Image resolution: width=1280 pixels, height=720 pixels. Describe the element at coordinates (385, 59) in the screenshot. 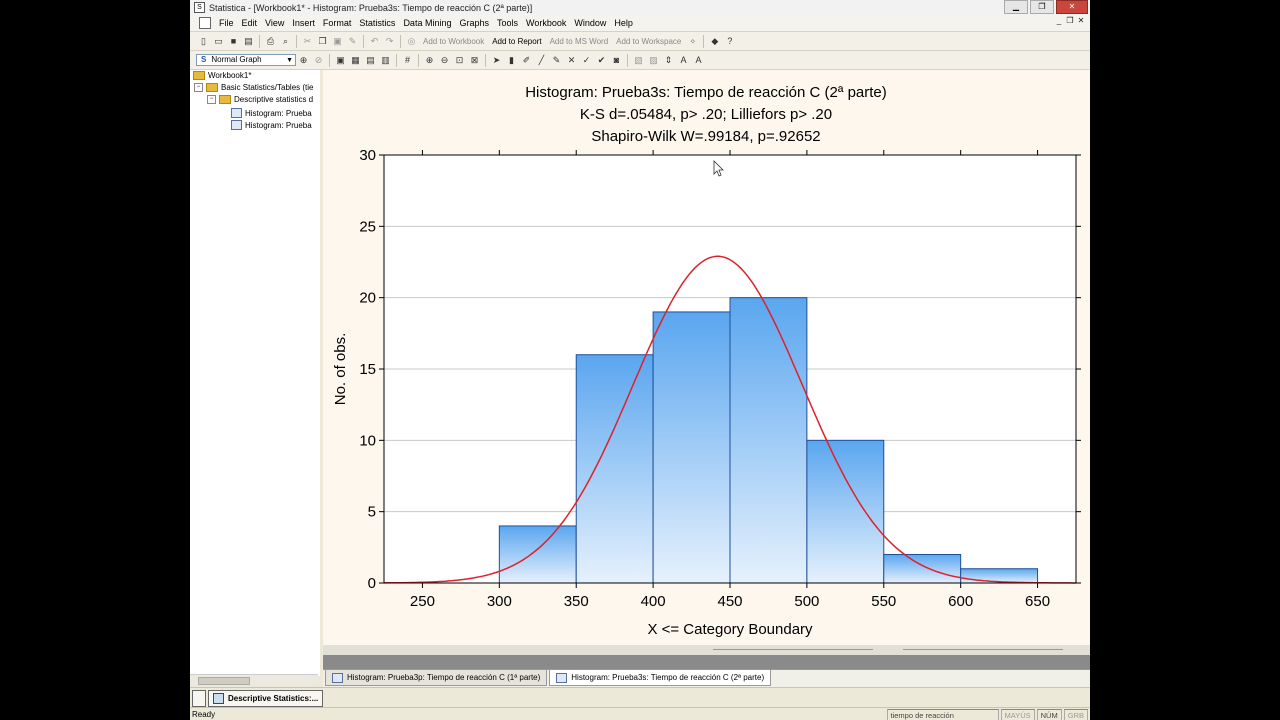

I see `graph-table-icon: ▥` at that location.